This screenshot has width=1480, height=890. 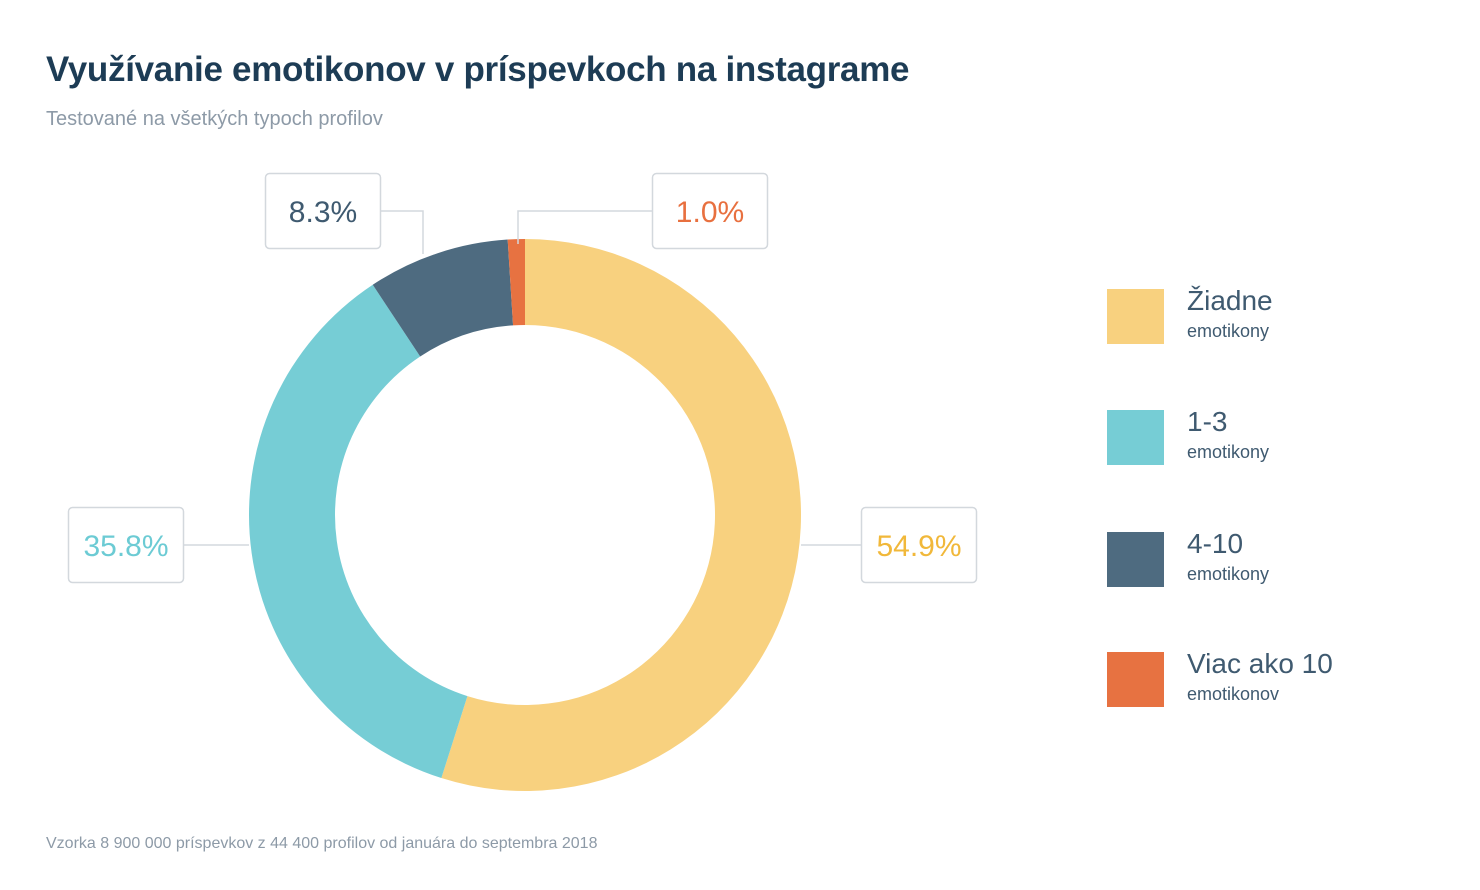 I want to click on legend-sub-more-10: emotikonov, so click(x=1233, y=694).